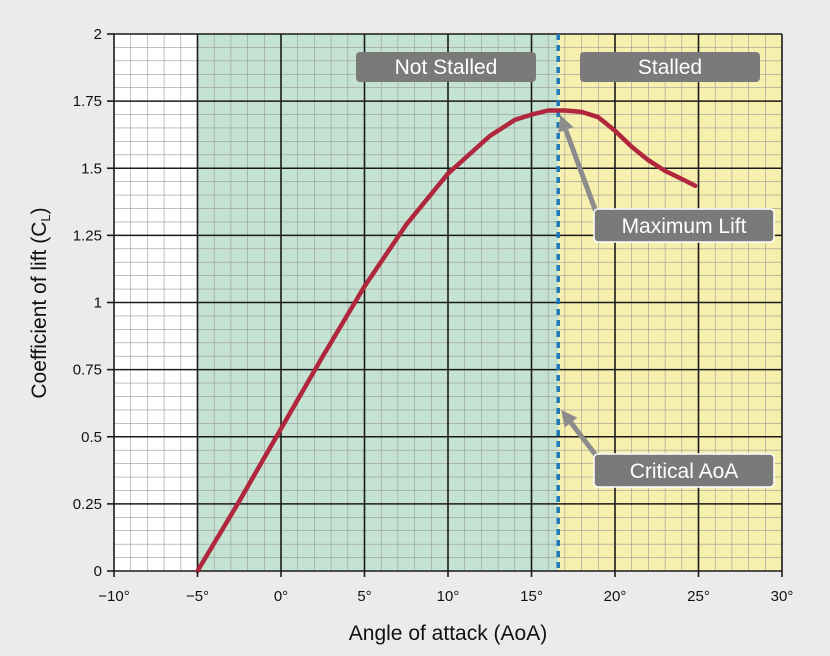 The height and width of the screenshot is (656, 830). What do you see at coordinates (45, 217) in the screenshot?
I see `y-axis-title-subscript: L` at bounding box center [45, 217].